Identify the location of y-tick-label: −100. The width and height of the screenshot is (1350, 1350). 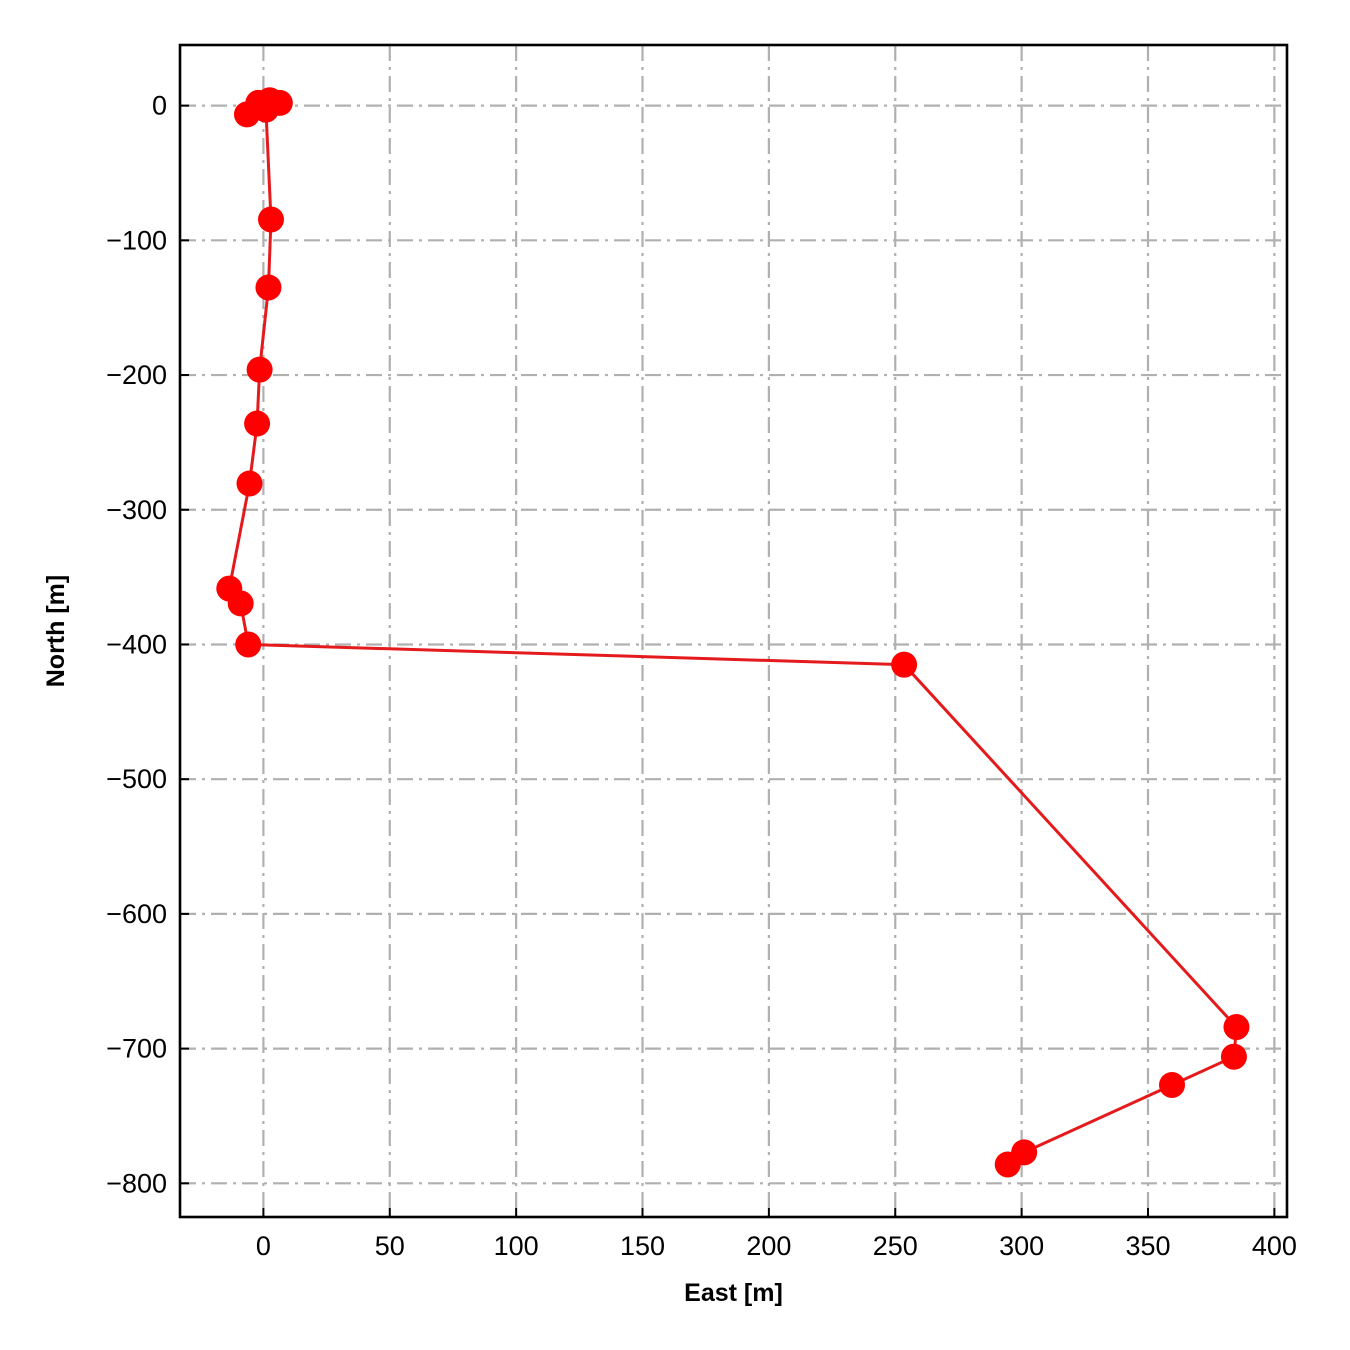
(136, 240).